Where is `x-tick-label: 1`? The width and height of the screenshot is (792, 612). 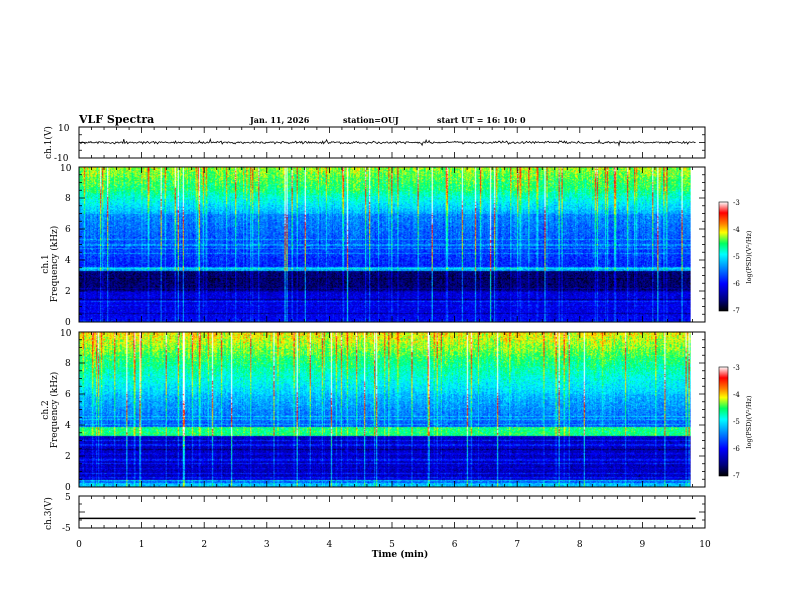 x-tick-label: 1 is located at coordinates (142, 545).